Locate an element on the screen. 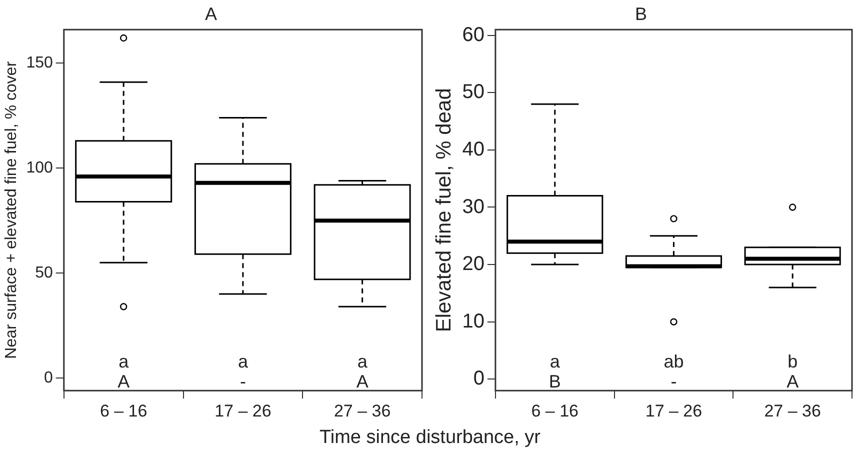  y-axis-title: Elevated fine fuel, % dead is located at coordinates (444, 210).